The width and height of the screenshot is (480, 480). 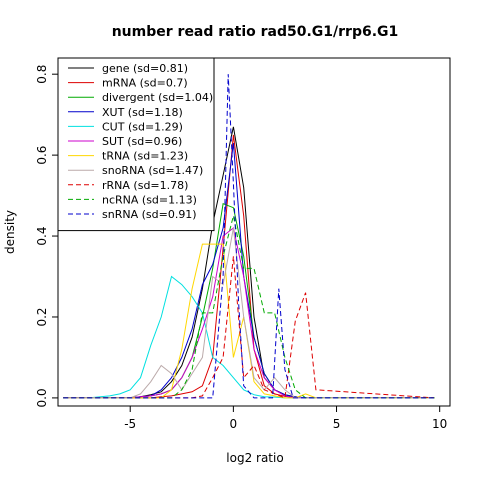 I want to click on legend-label-1: mRNA (sd=0.7), so click(x=145, y=83).